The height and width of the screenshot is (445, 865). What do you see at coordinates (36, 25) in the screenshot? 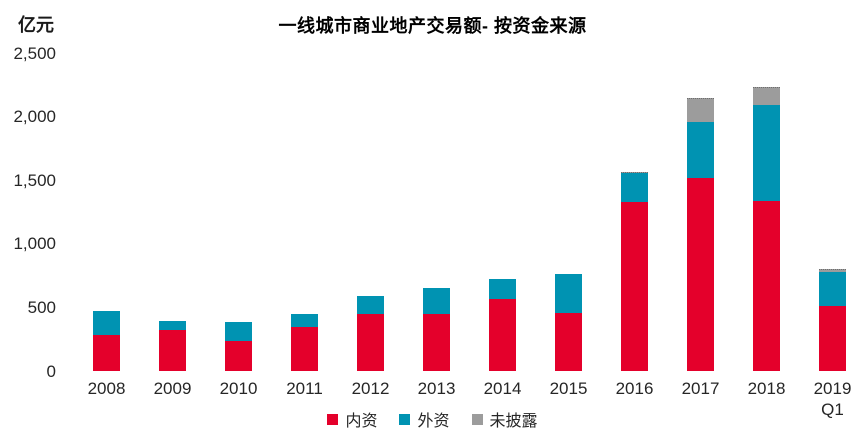
I see `y-axis-unit-label: 亿元` at bounding box center [36, 25].